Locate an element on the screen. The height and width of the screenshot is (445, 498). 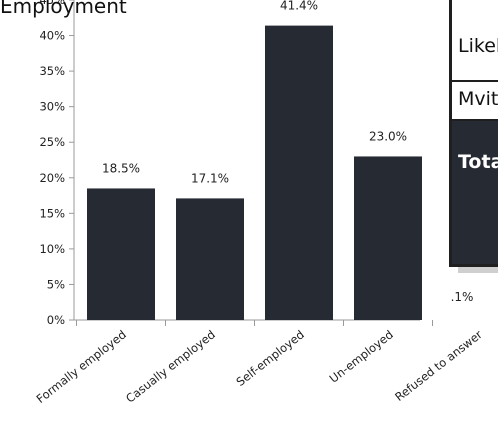
side-table-cell: Mvita is located at coordinates (478, 99).